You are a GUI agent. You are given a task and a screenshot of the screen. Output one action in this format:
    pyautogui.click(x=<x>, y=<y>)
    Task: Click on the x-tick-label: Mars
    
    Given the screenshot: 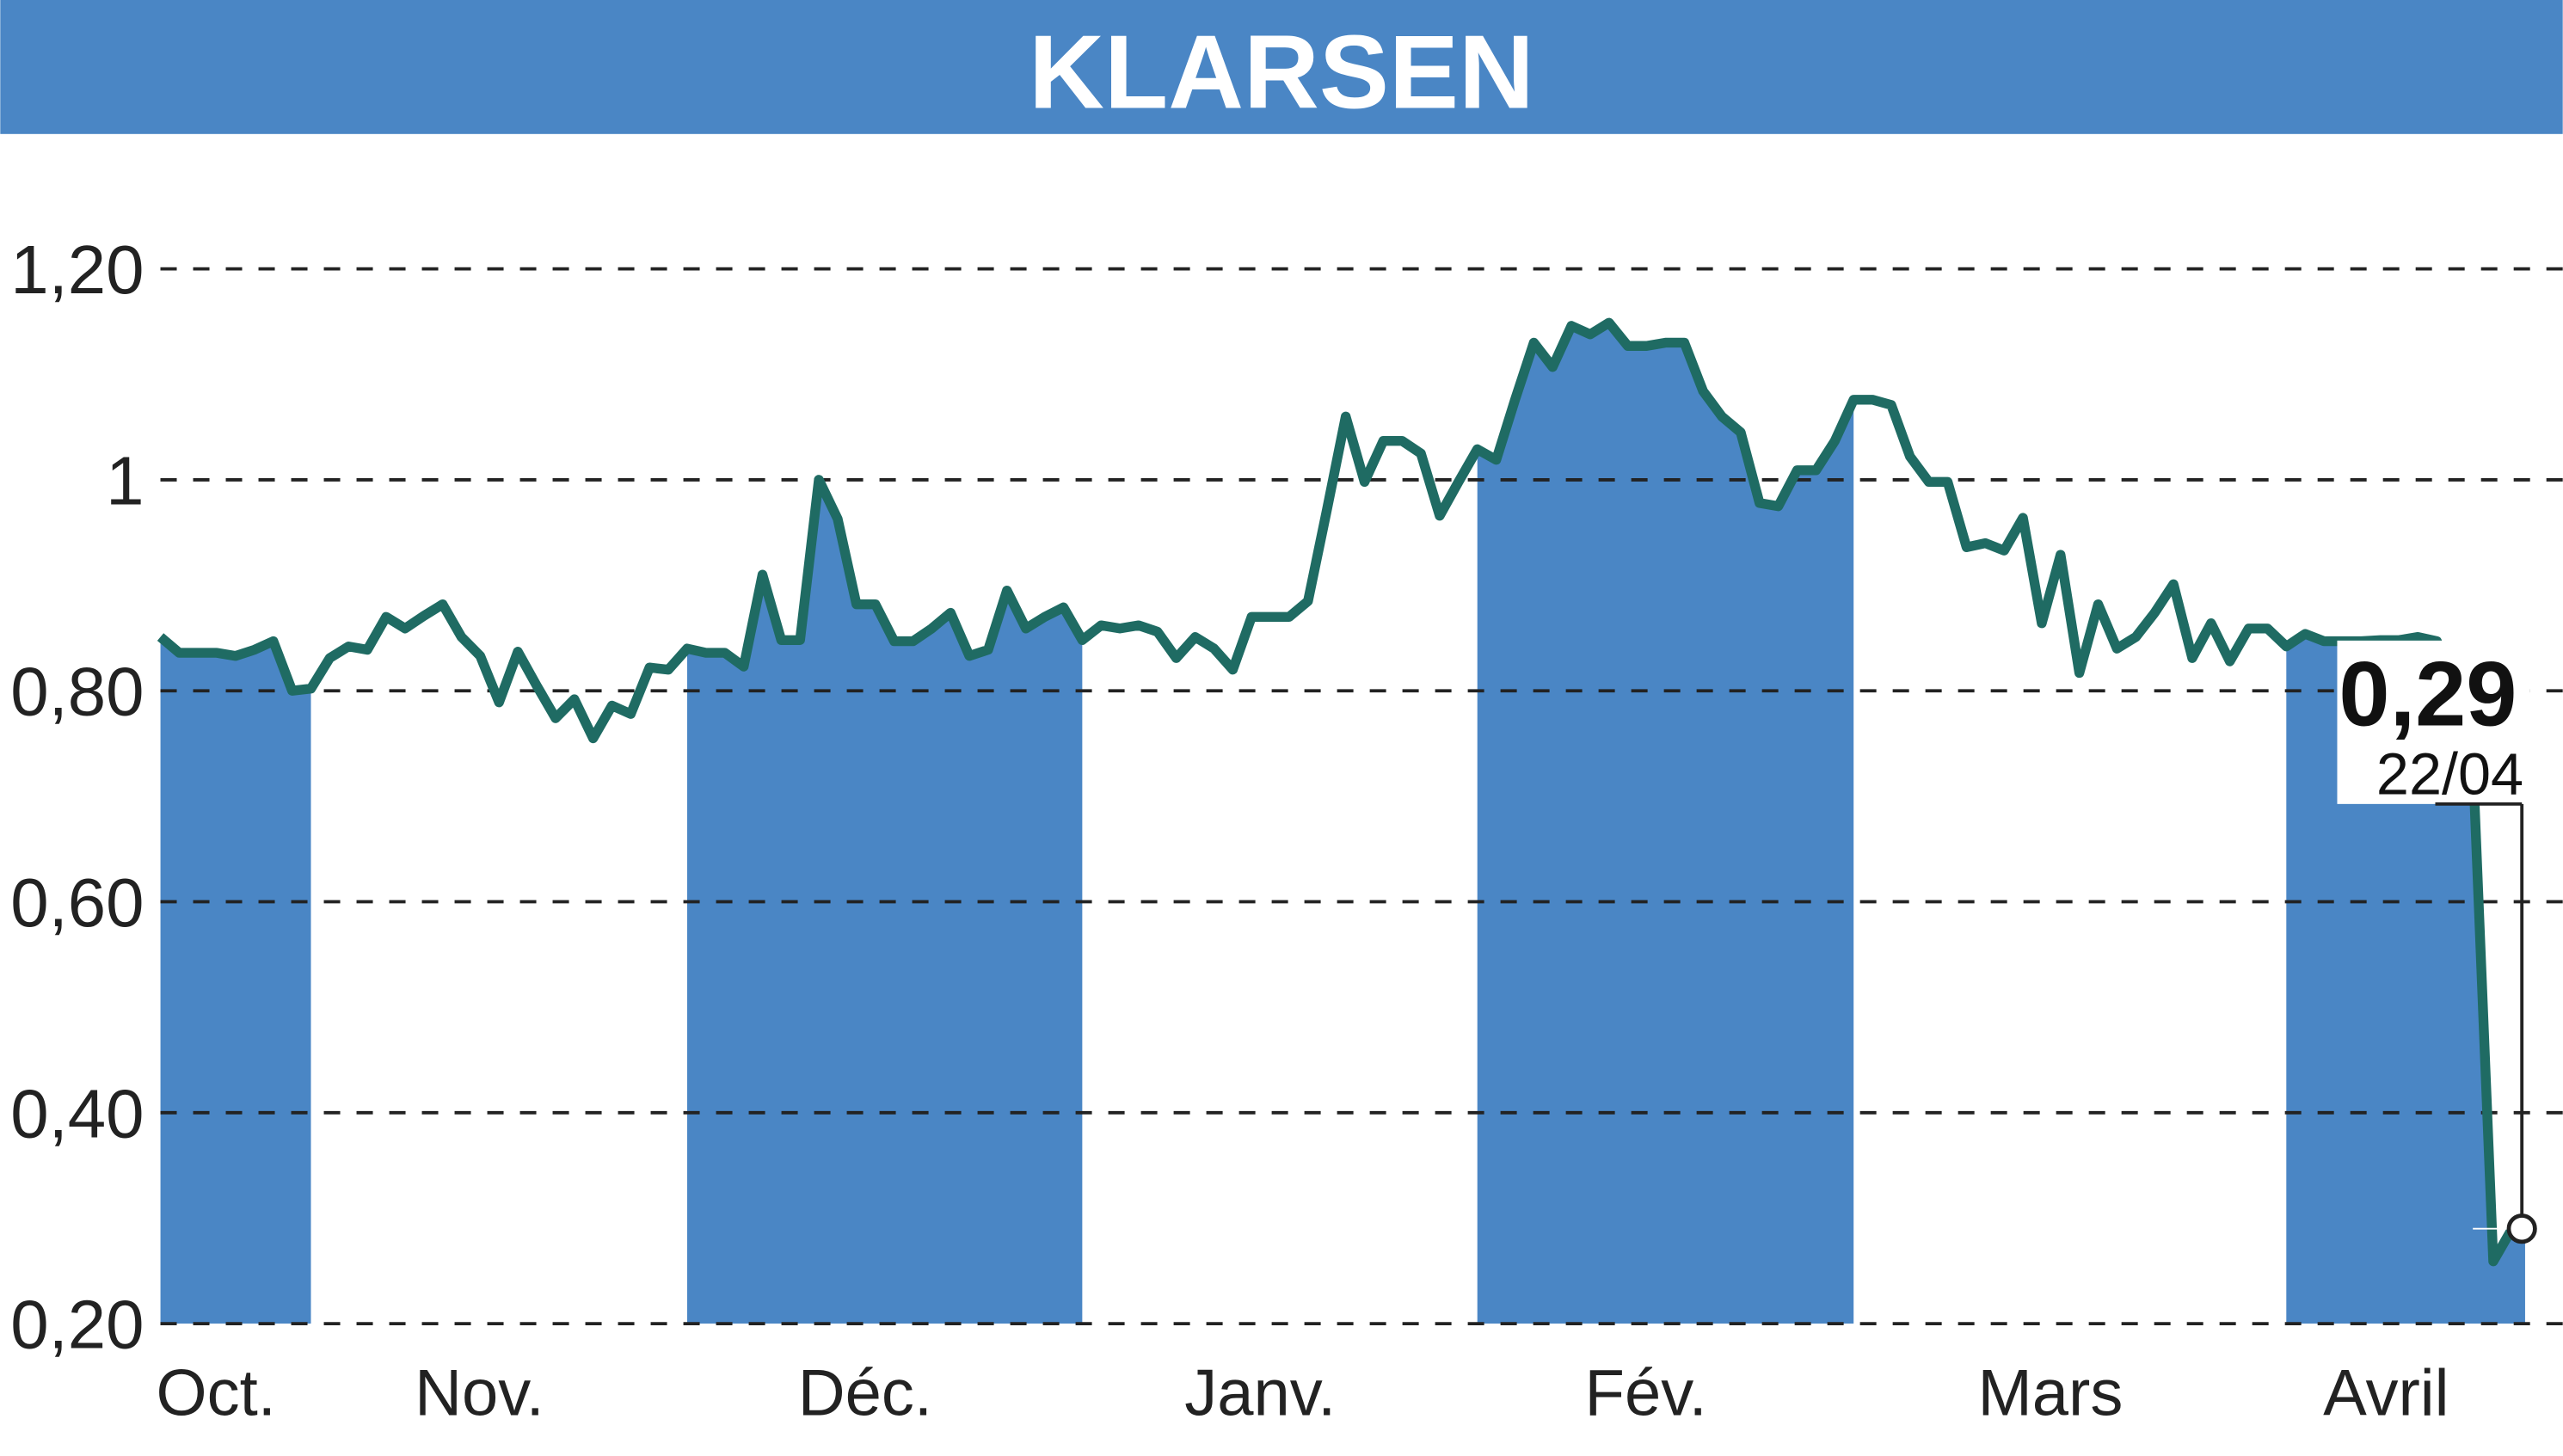 What is the action you would take?
    pyautogui.click(x=2050, y=1393)
    